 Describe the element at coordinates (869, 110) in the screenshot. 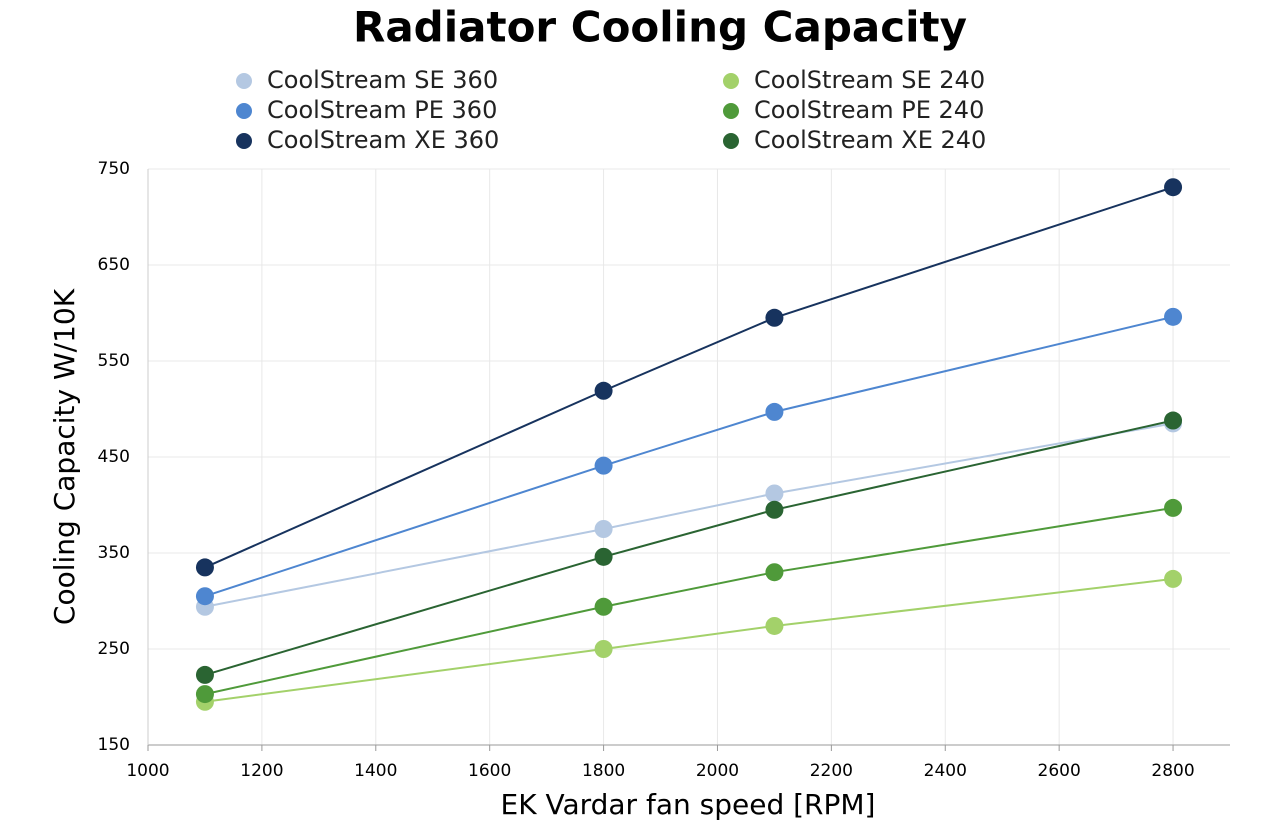

I see `legend-label: CoolStream PE 240` at that location.